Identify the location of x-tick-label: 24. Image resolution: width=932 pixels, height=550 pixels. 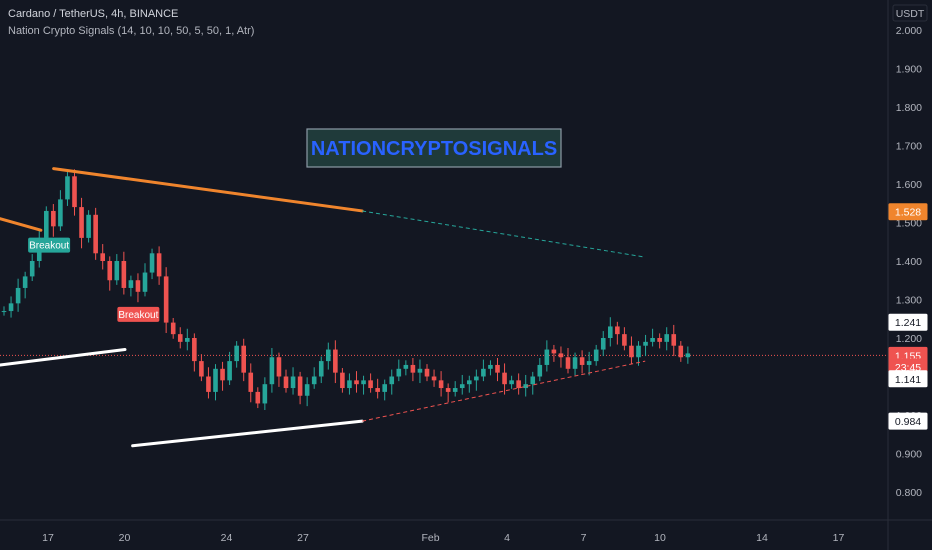
(227, 538).